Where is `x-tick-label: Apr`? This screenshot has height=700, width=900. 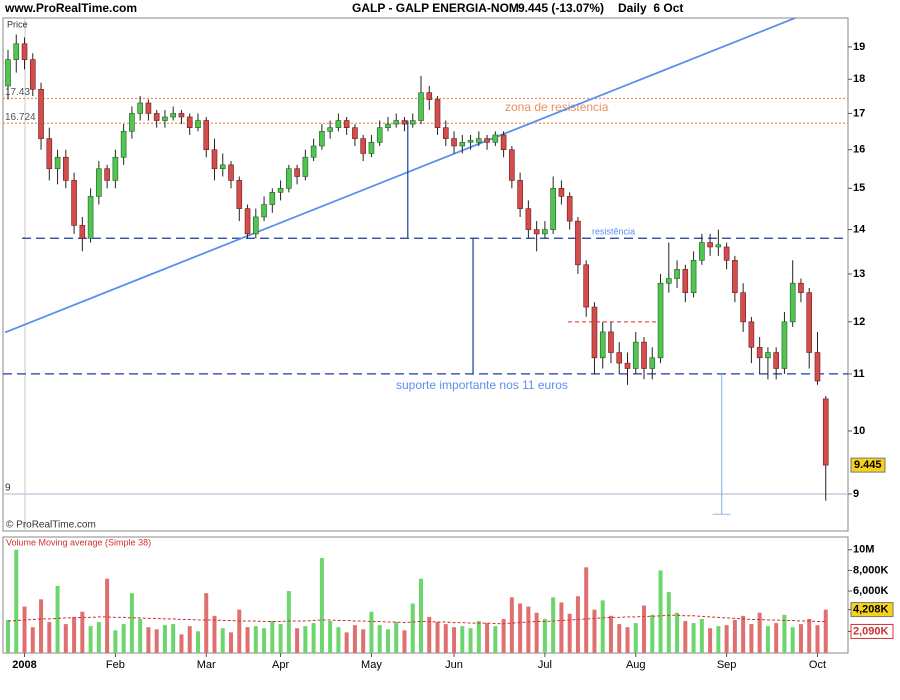 x-tick-label: Apr is located at coordinates (280, 665).